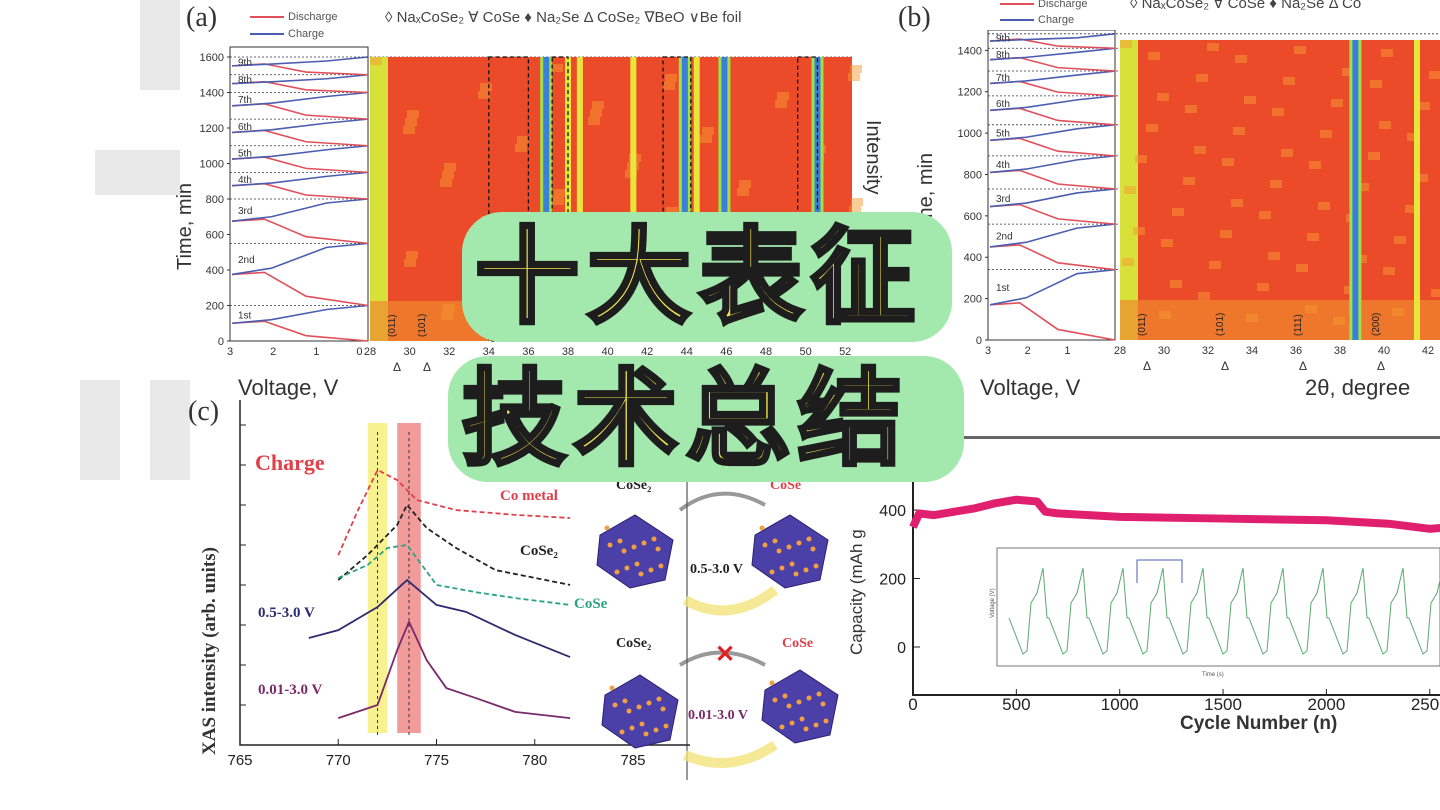 This screenshot has height=810, width=1440. Describe the element at coordinates (632, 760) in the screenshot. I see `x-tick-label: 785` at that location.